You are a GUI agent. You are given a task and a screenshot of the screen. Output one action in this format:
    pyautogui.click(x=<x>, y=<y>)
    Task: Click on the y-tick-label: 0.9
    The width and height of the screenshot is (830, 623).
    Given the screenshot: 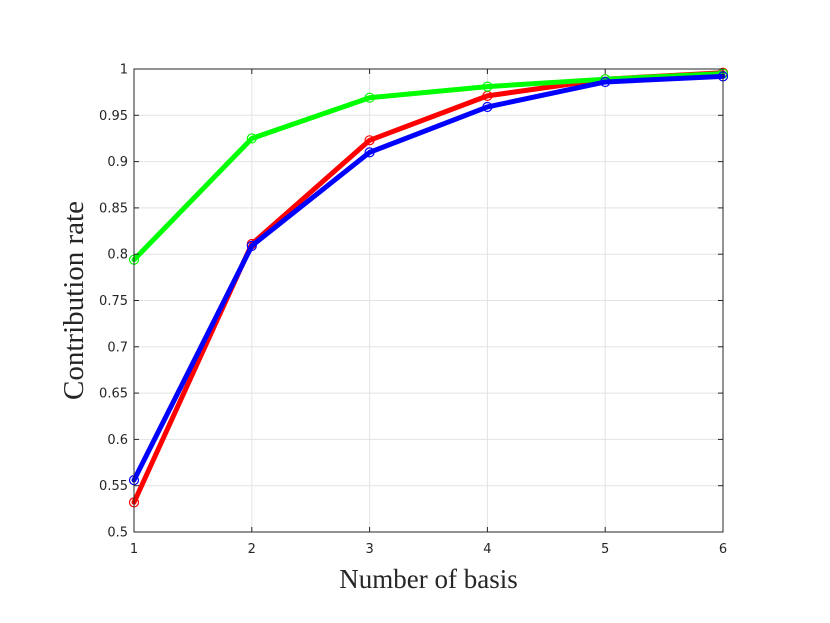 What is the action you would take?
    pyautogui.click(x=117, y=162)
    